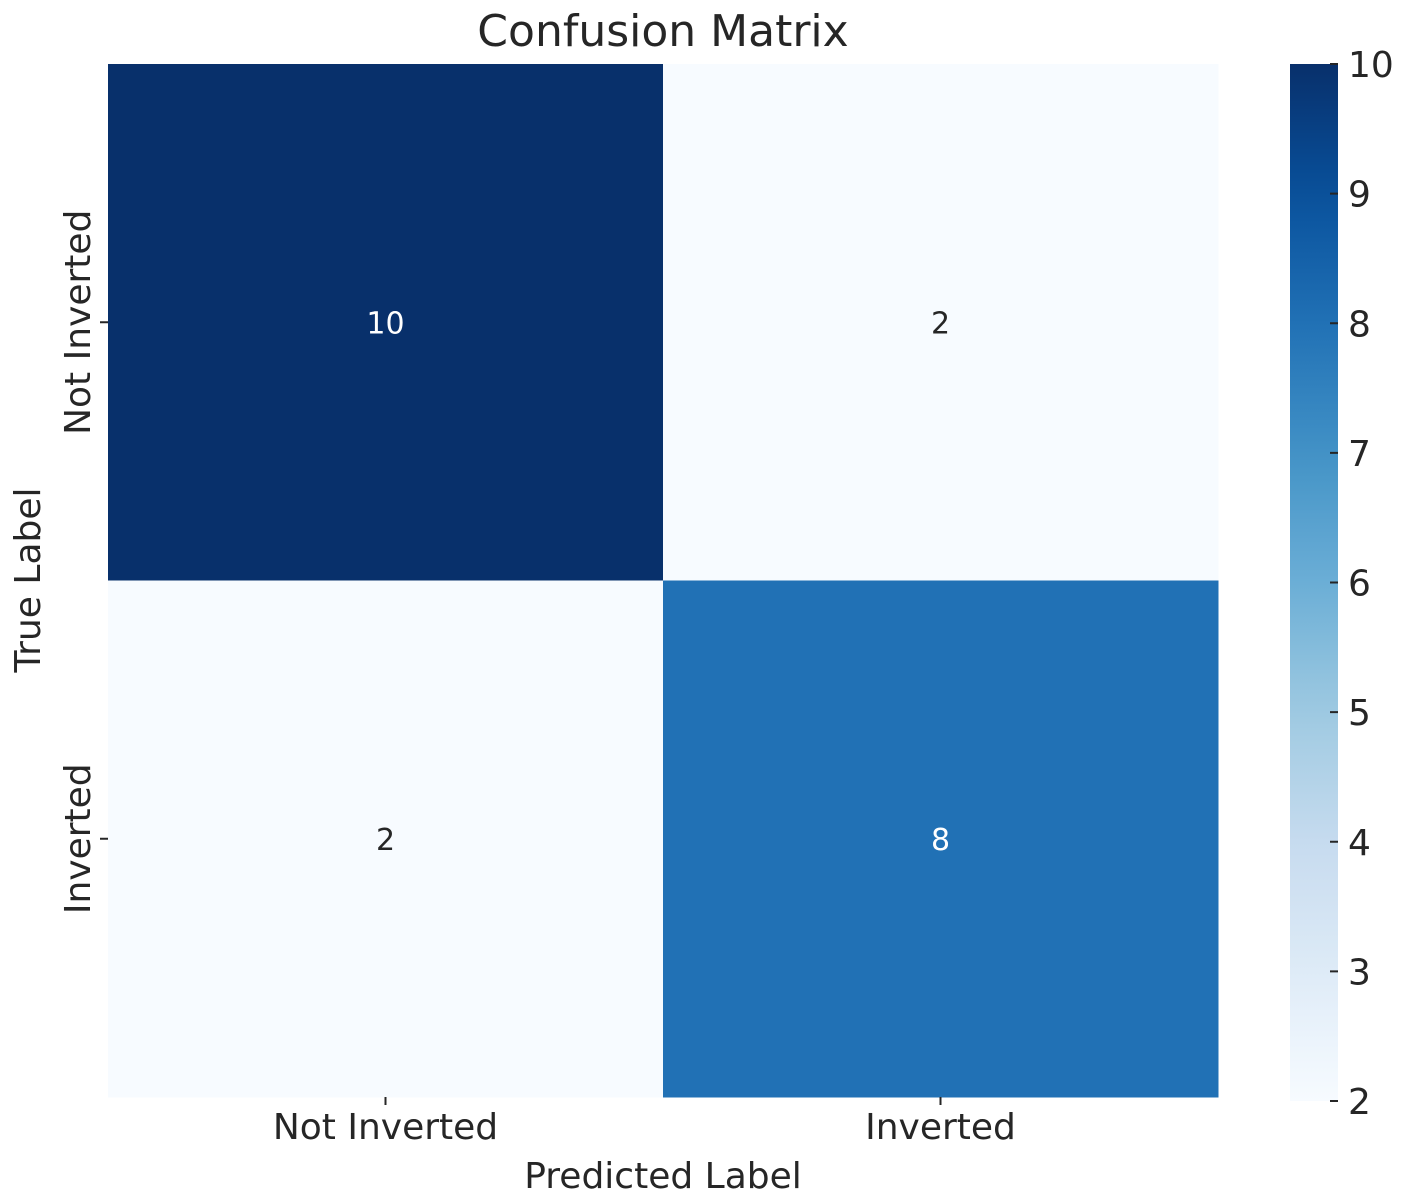 This screenshot has height=1202, width=1418. Describe the element at coordinates (1359, 843) in the screenshot. I see `colorbar-tick-label: 4` at that location.